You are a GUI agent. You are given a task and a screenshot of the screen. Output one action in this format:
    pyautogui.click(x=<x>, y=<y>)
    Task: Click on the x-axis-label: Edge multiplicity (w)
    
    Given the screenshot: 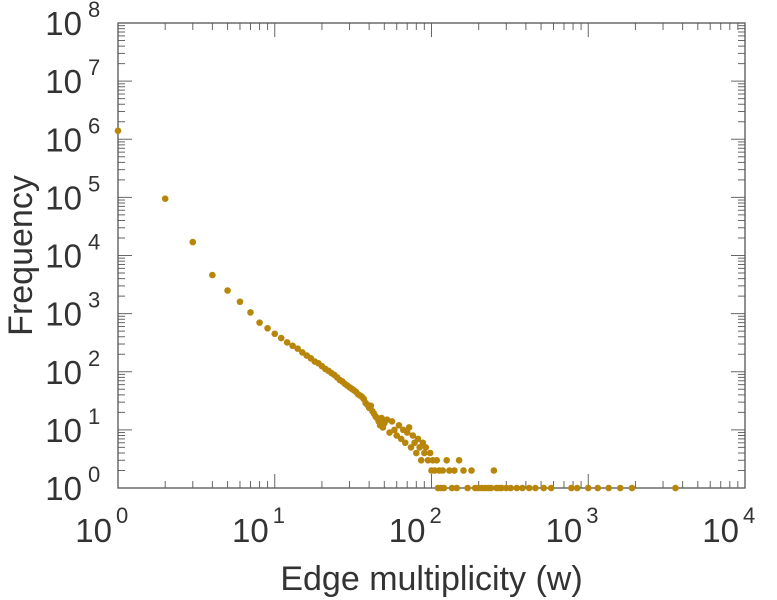 What is the action you would take?
    pyautogui.click(x=431, y=579)
    